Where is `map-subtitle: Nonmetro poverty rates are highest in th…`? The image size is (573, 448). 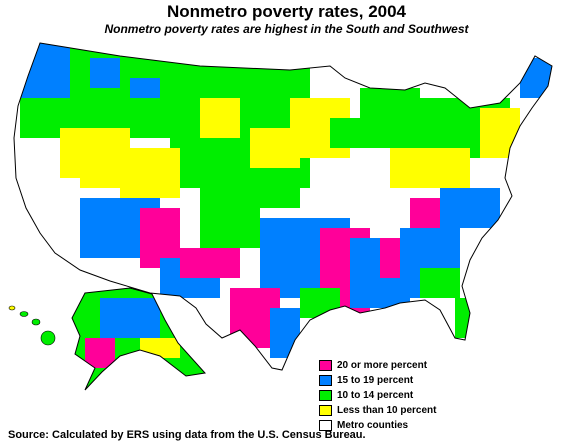 map-subtitle: Nonmetro poverty rates are highest in th… is located at coordinates (286, 29).